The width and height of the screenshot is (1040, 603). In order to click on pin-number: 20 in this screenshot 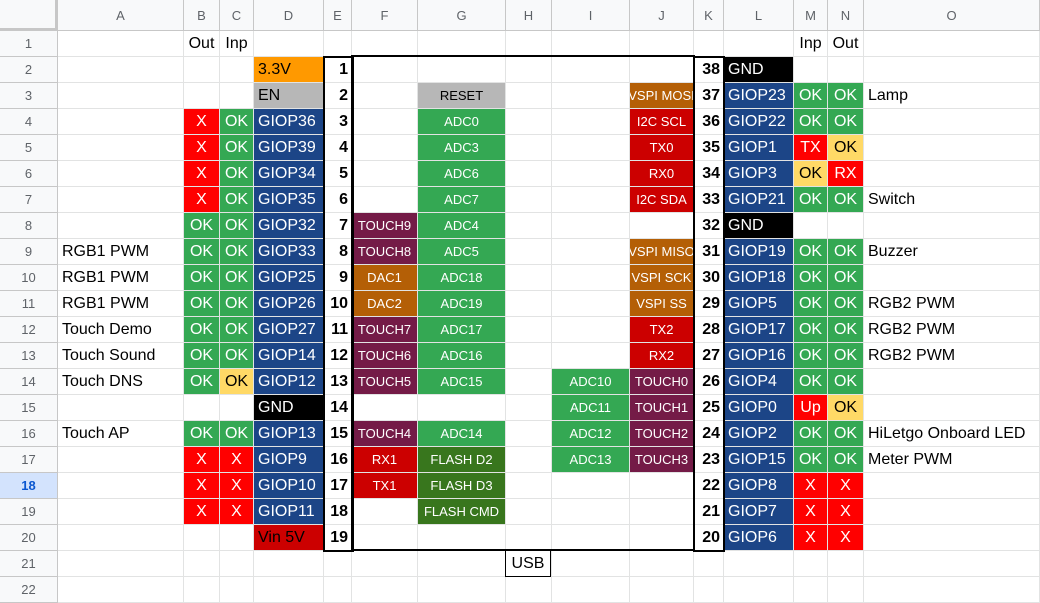, I will do `click(709, 538)`.